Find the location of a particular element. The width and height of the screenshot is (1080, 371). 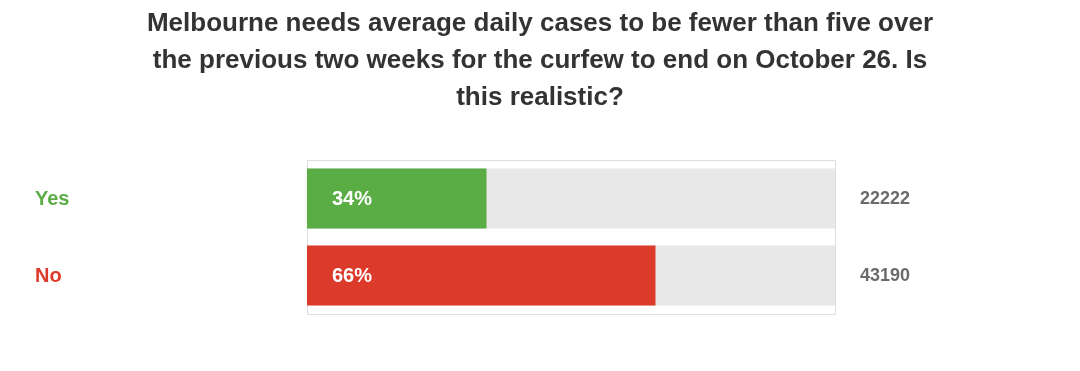

y-tick-label: Yes is located at coordinates (52, 197).